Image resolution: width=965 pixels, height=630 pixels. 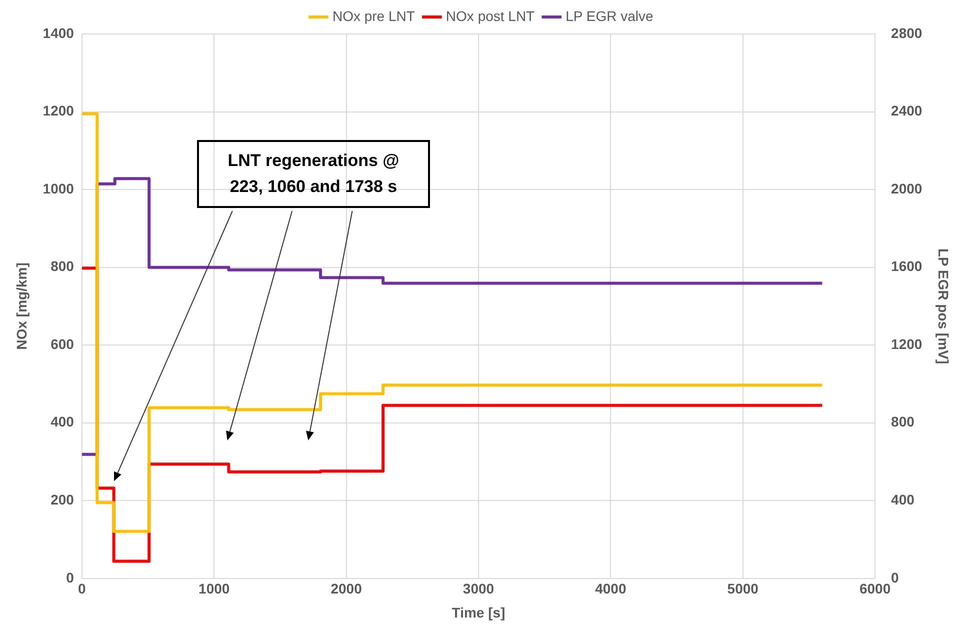 What do you see at coordinates (21, 306) in the screenshot?
I see `y-axis-title: NOx [mg/km]` at bounding box center [21, 306].